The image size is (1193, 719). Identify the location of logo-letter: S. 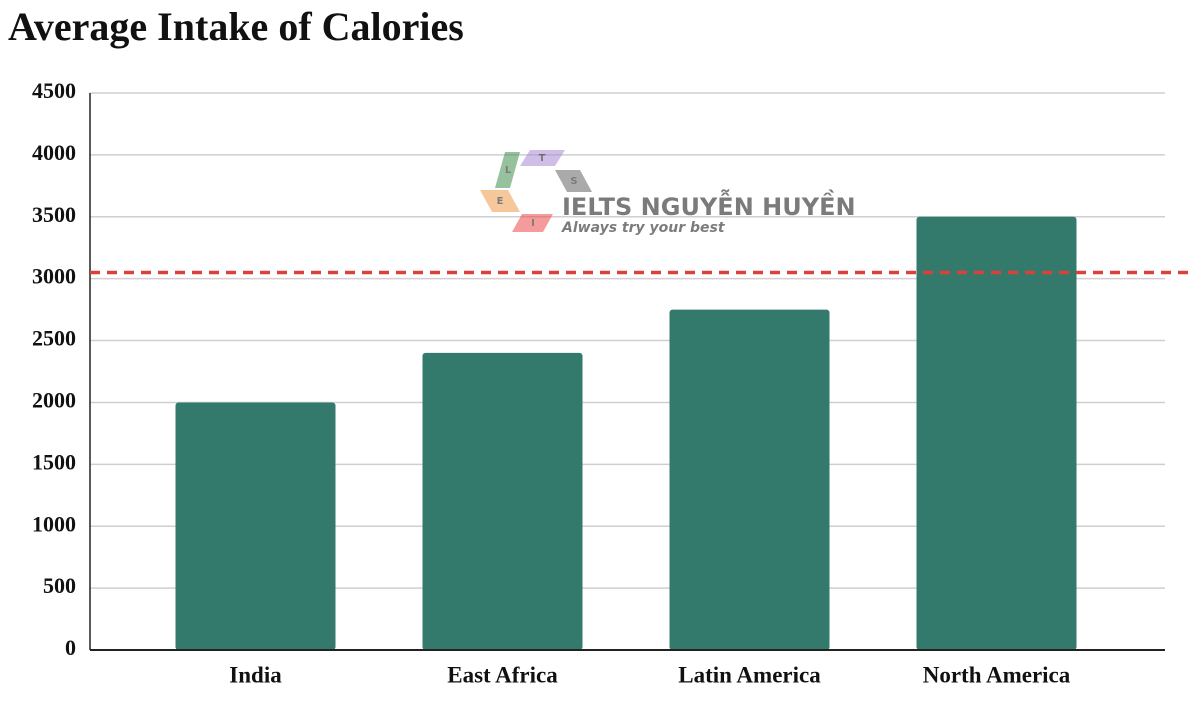
(573, 181).